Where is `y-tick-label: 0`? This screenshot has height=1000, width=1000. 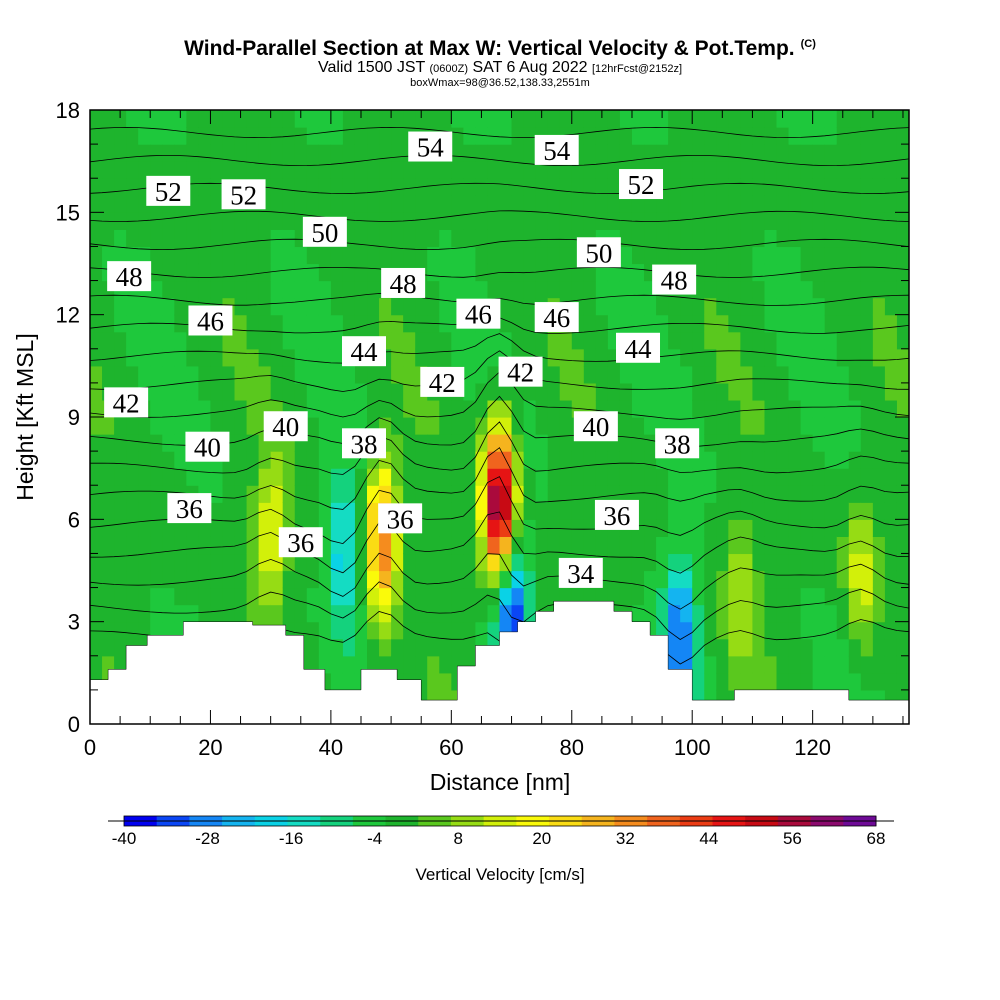
y-tick-label: 0 is located at coordinates (74, 724).